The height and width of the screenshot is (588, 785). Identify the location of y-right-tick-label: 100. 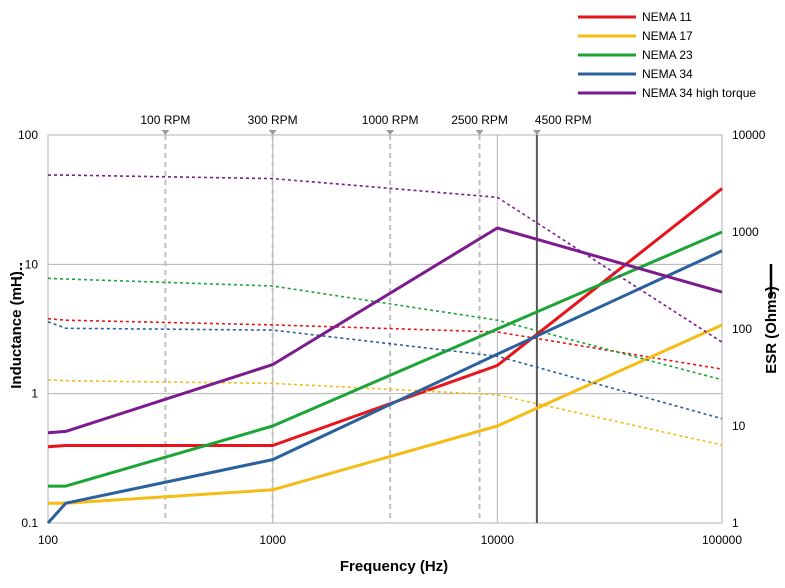
(742, 329).